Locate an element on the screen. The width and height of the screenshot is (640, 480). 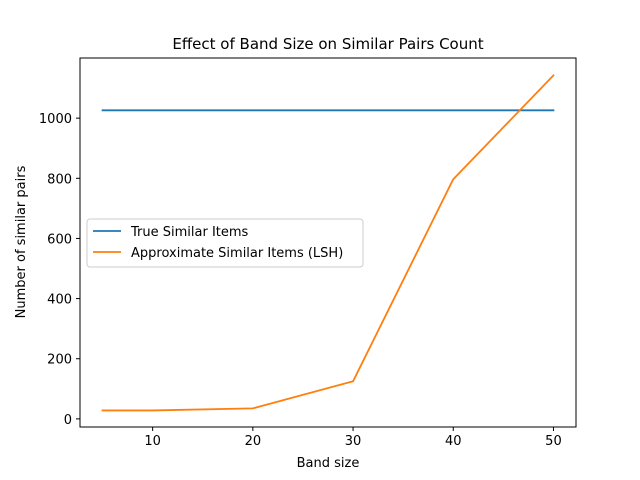
x-tick-label: 30 is located at coordinates (353, 441).